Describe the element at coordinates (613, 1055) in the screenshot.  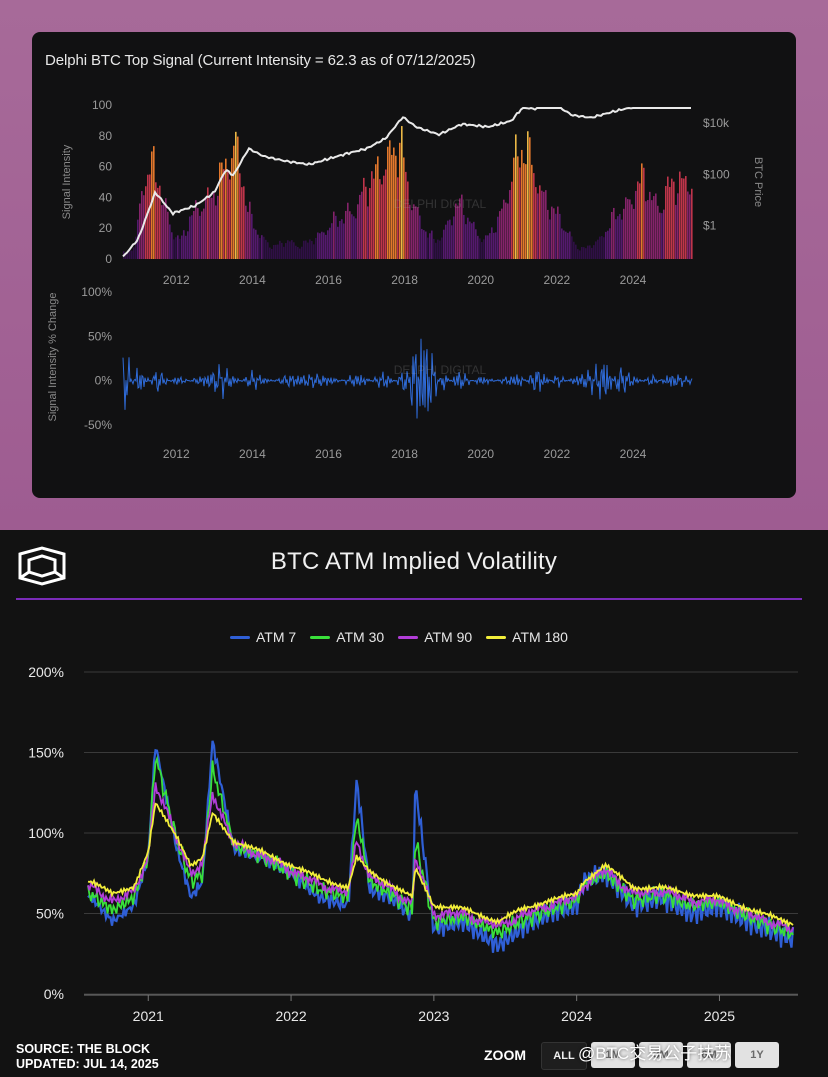
I see `zoom-button-1m: 1M` at that location.